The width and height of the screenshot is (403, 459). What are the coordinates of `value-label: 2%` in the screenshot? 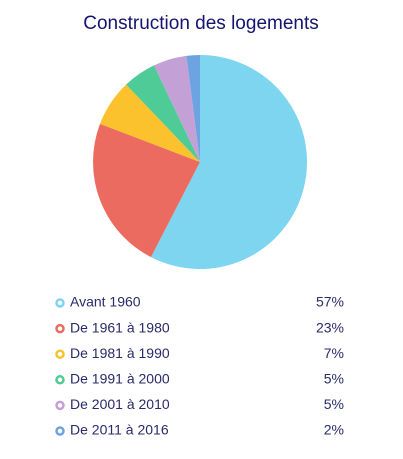 It's located at (334, 430).